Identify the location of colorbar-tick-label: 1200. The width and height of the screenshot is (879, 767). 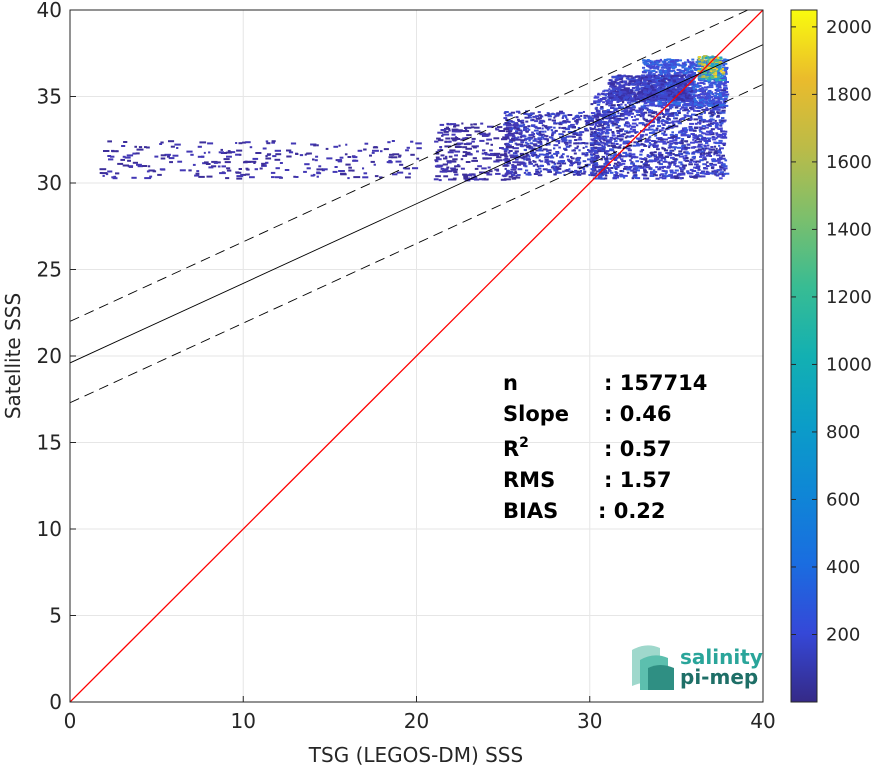
(849, 297).